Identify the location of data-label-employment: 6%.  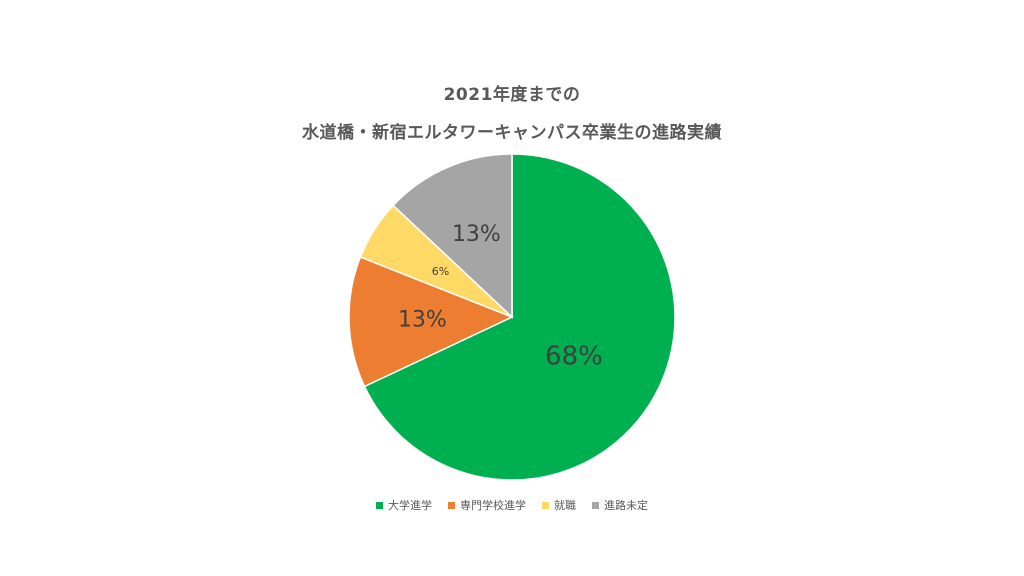
(440, 271).